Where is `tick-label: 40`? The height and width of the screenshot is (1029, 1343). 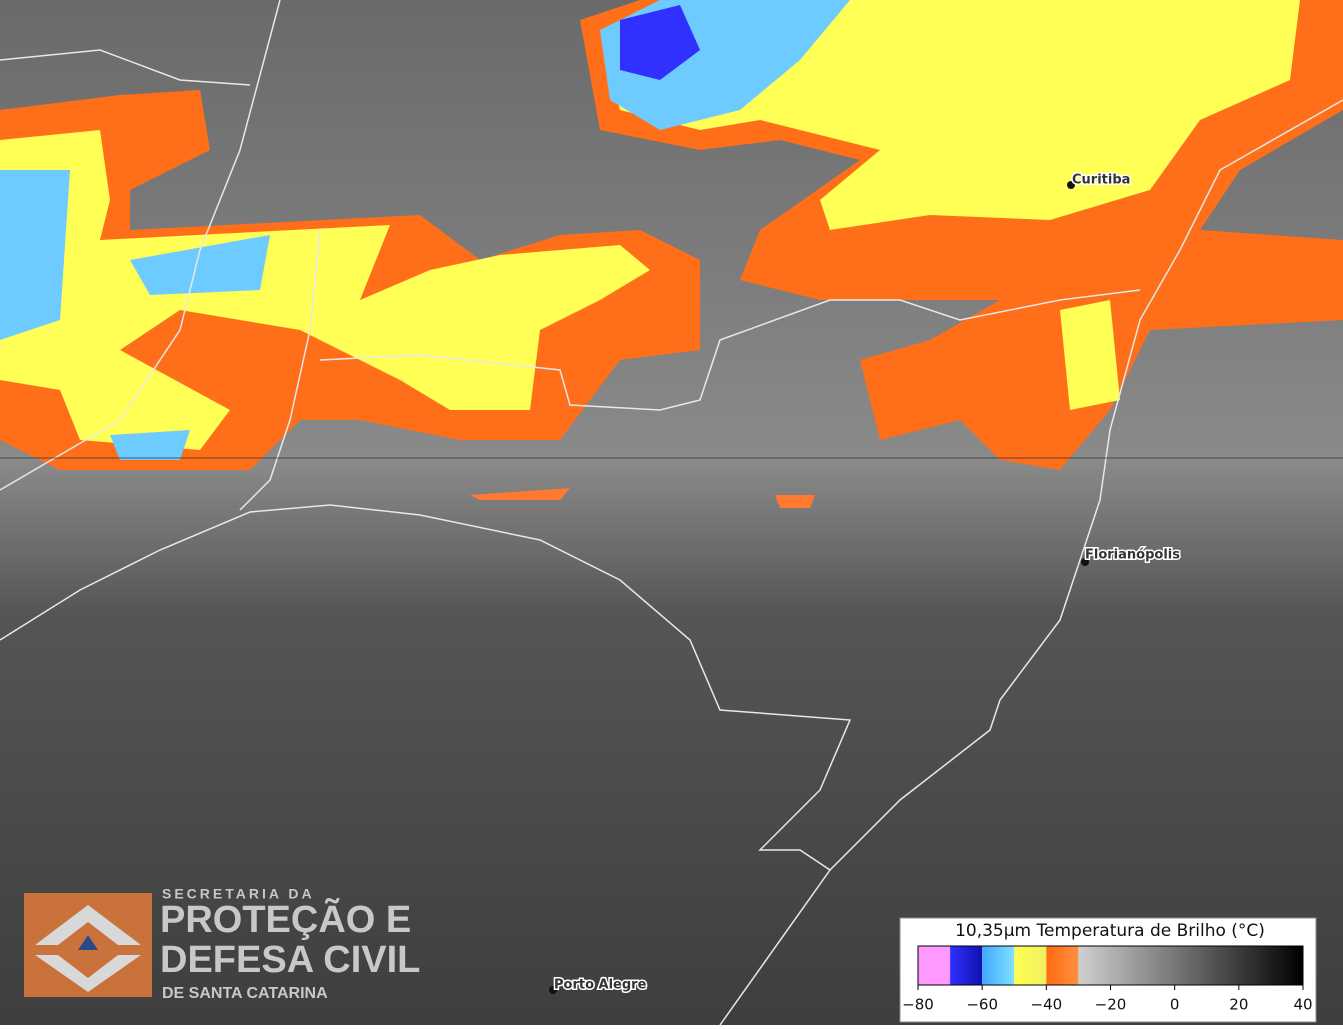
tick-label: 40 is located at coordinates (1302, 1005).